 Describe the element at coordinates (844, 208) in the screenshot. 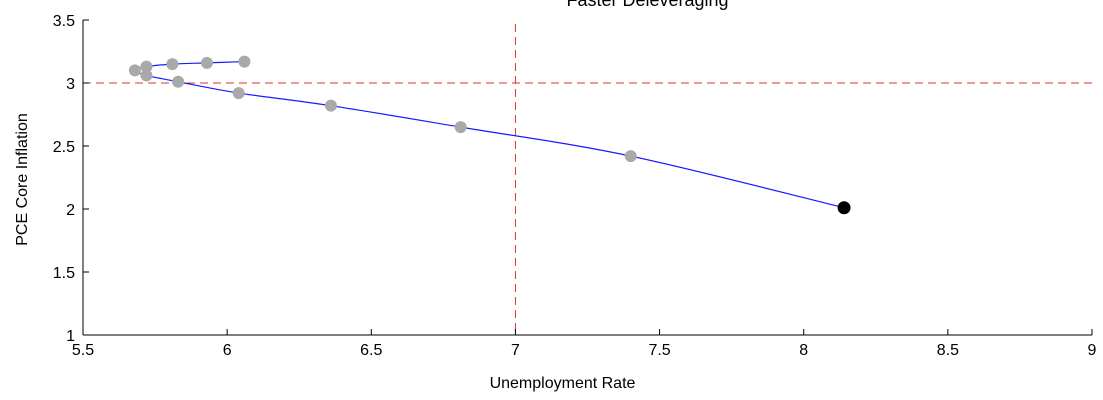

I see `start-data-point` at that location.